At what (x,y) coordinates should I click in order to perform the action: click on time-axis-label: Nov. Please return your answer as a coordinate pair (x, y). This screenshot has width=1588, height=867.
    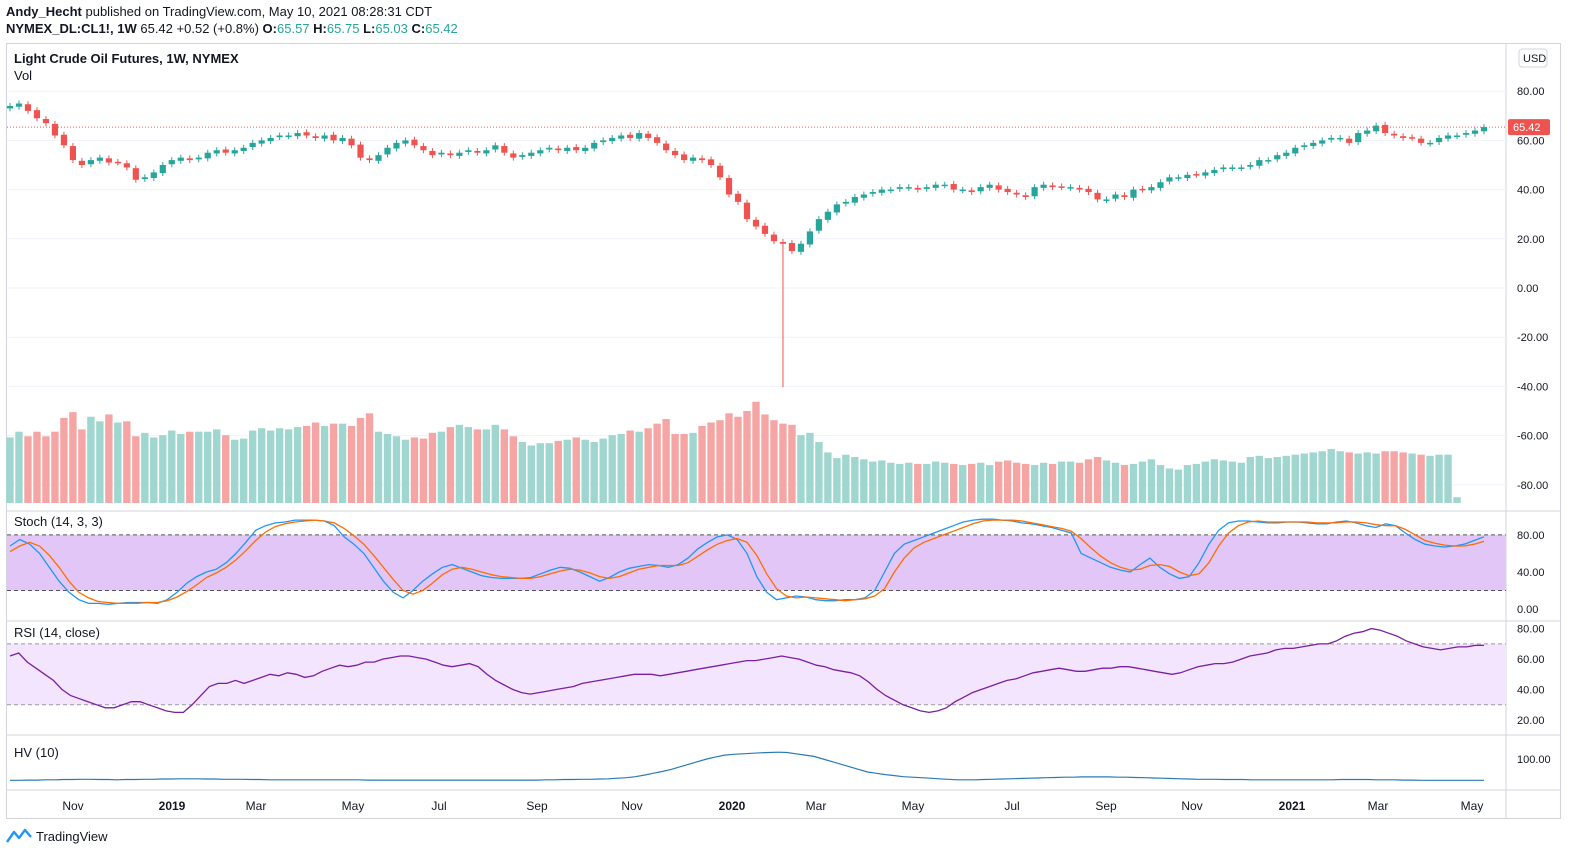
    Looking at the image, I should click on (631, 806).